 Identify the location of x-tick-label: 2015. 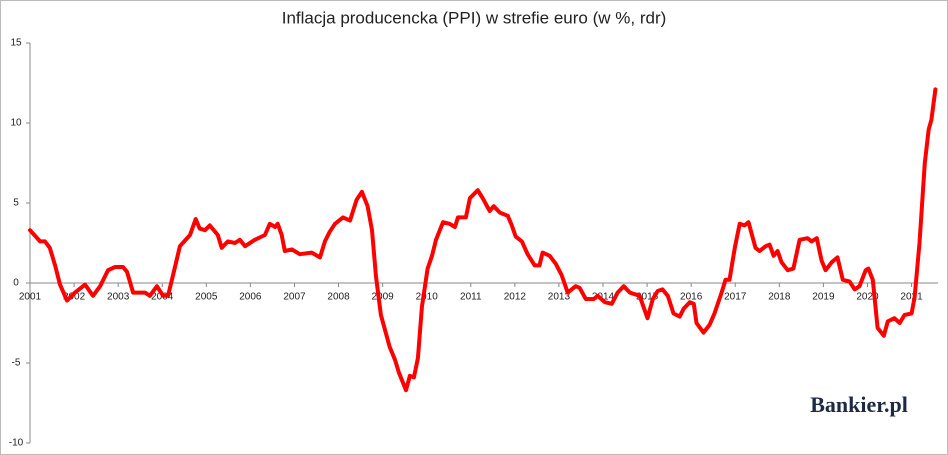
(647, 297).